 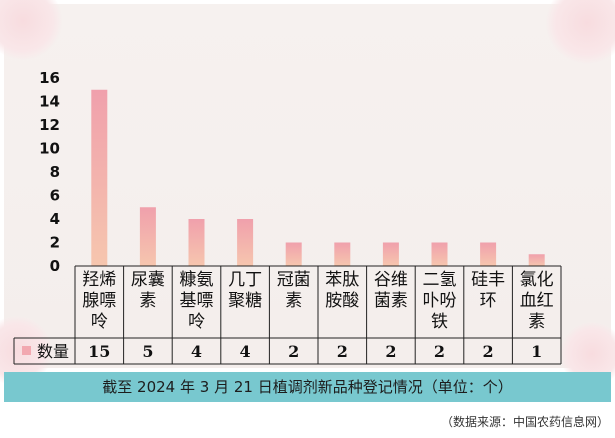 I want to click on legend-label: 数量, so click(x=53, y=351).